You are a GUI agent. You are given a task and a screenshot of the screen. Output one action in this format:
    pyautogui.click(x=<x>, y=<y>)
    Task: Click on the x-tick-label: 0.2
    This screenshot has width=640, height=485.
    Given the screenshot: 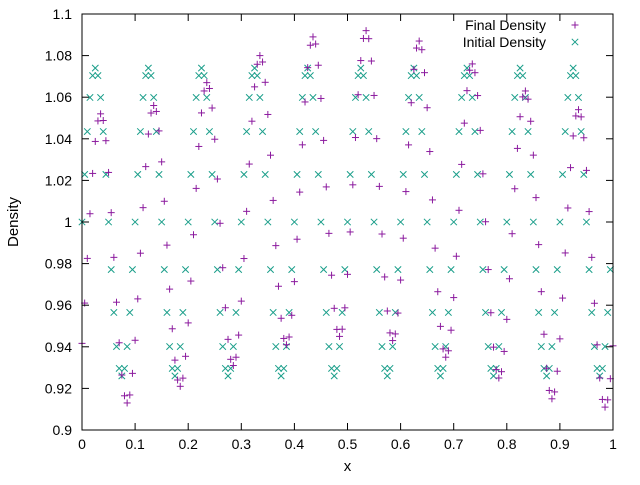 What is the action you would take?
    pyautogui.click(x=188, y=444)
    